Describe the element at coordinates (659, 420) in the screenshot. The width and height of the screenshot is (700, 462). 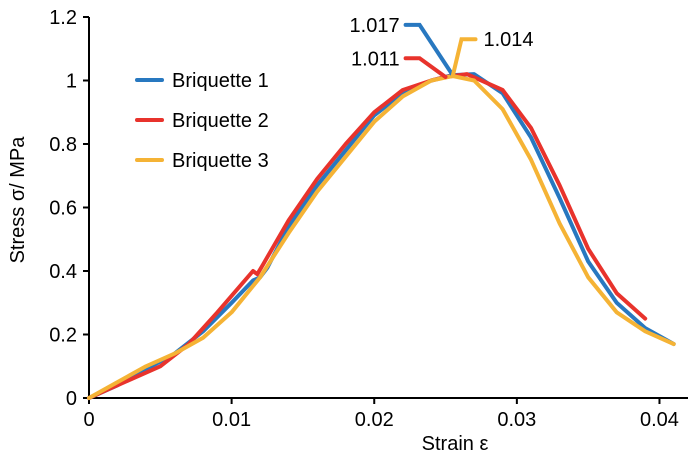
I see `x-tick-label: 0.04` at that location.